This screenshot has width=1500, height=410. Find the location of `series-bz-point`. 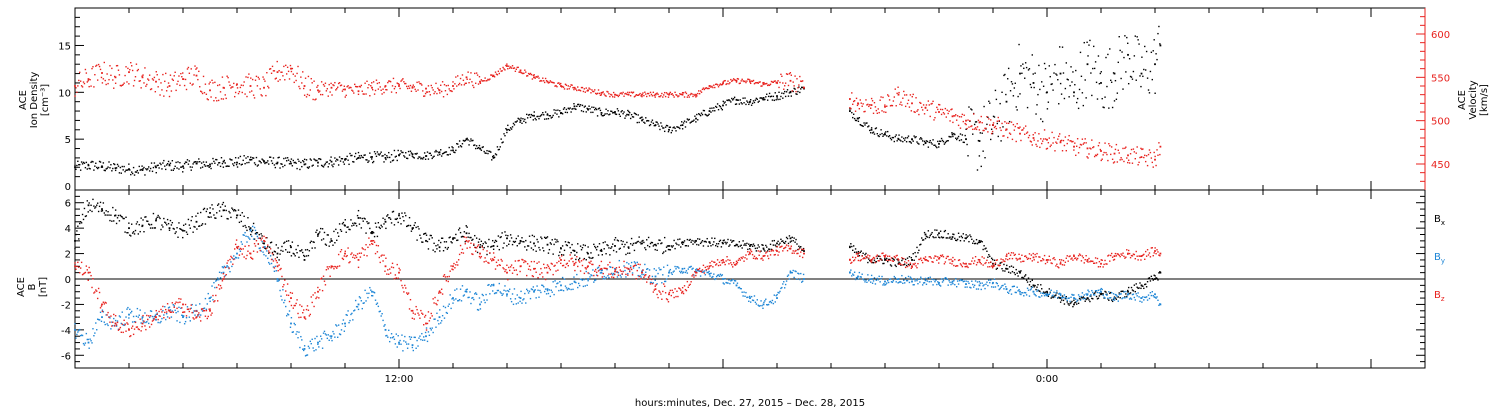

series-bz-point is located at coordinates (682, 291).